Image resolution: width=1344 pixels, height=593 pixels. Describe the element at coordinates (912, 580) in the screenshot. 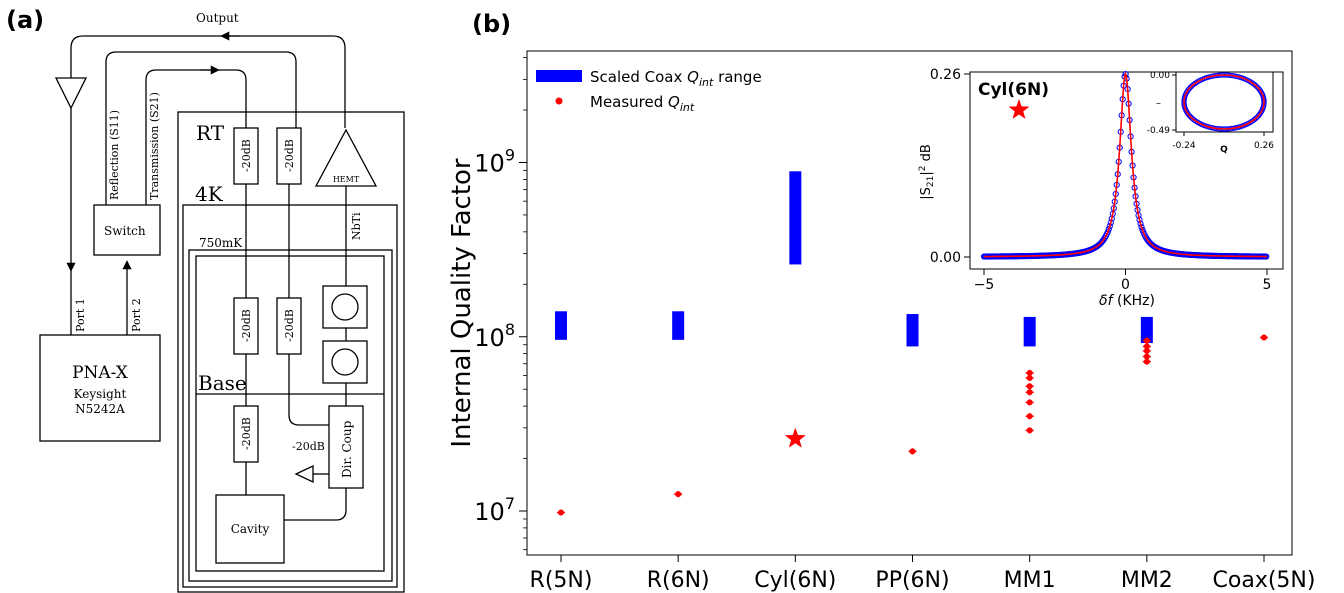

I see `x-tick-label: PP(6N)` at that location.